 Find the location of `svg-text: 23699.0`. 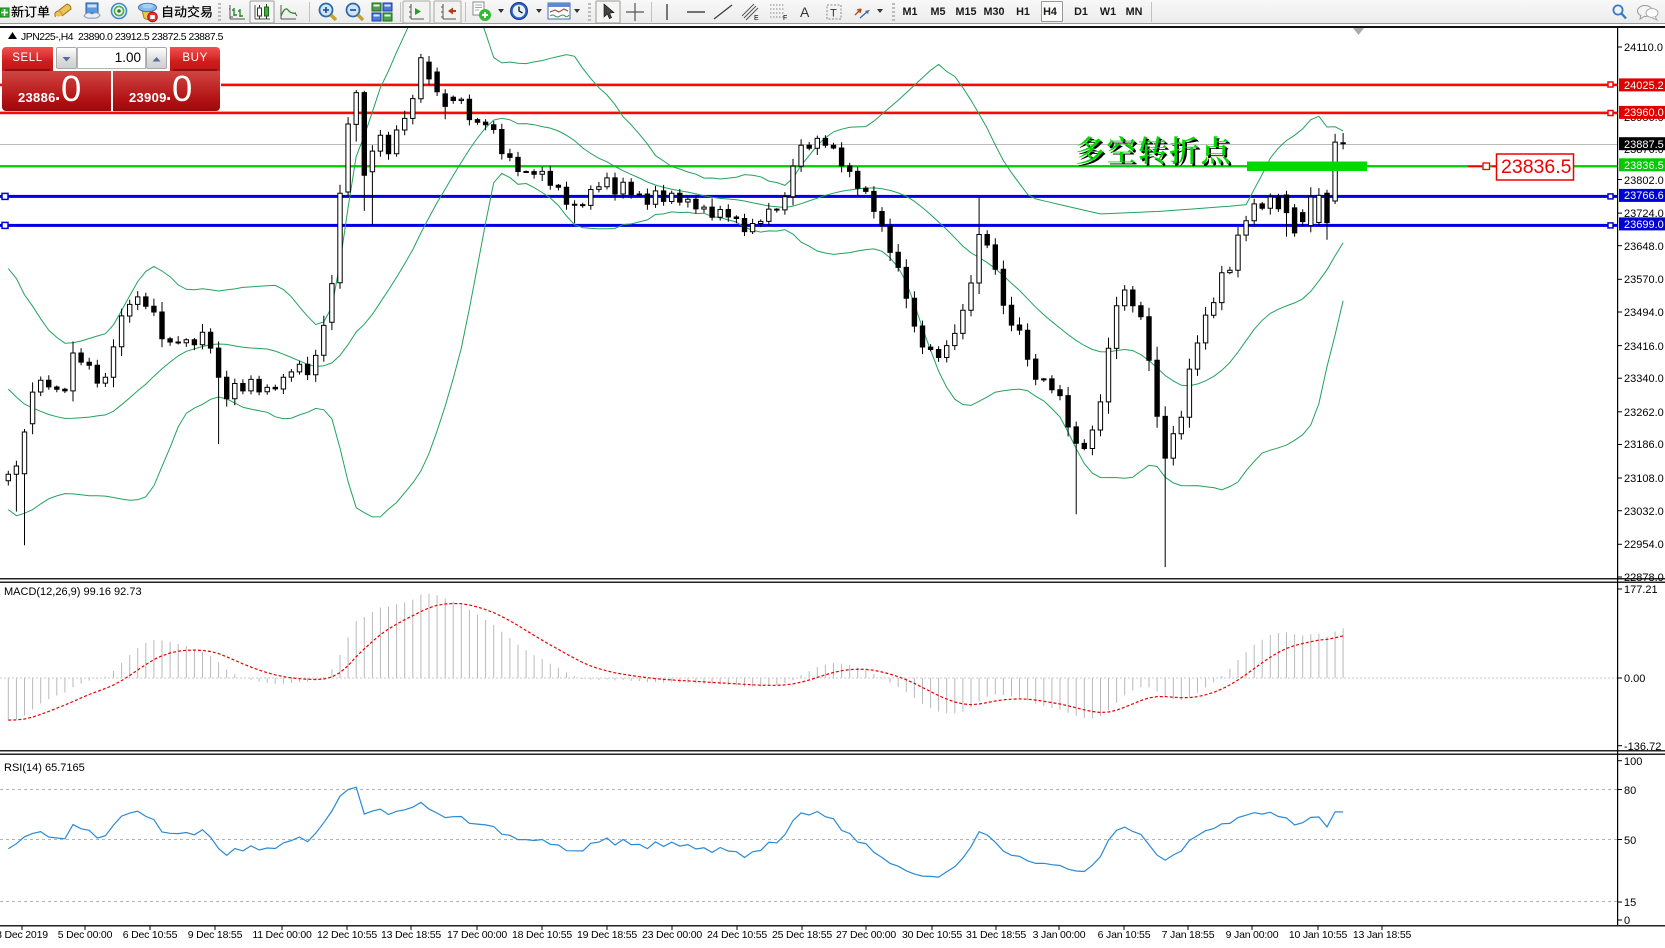

svg-text: 23699.0 is located at coordinates (1644, 225).